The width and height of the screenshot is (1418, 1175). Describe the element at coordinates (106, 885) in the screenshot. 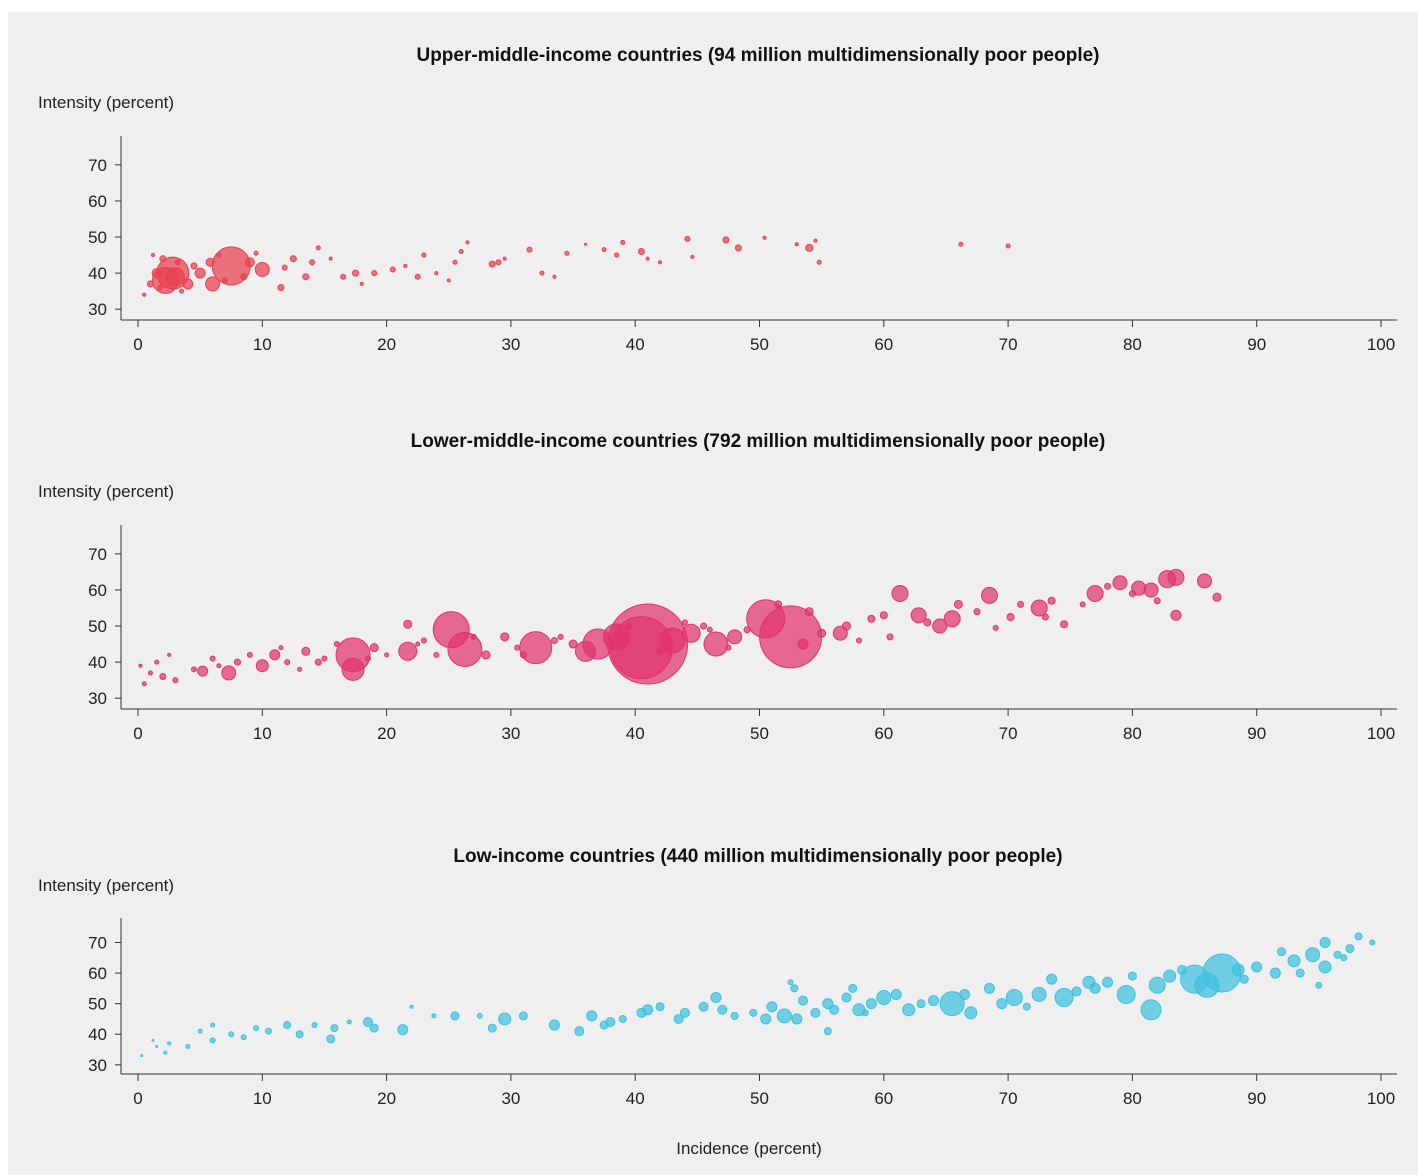

I see `y-axis-label: Intensity (percent)` at that location.